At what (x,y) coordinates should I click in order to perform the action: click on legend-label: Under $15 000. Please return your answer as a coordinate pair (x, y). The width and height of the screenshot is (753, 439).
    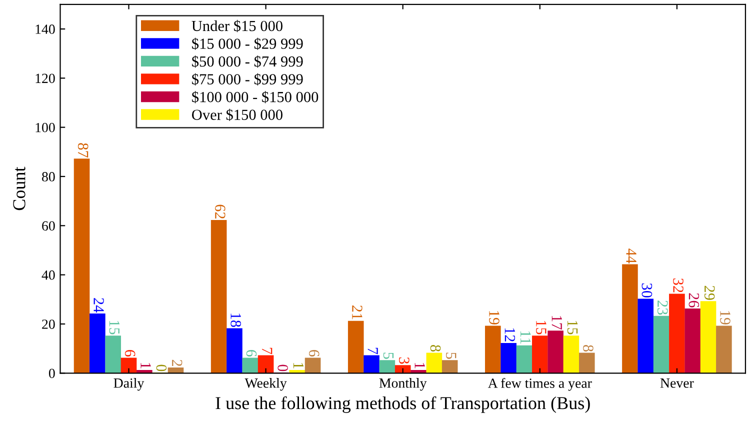
    Looking at the image, I should click on (237, 26).